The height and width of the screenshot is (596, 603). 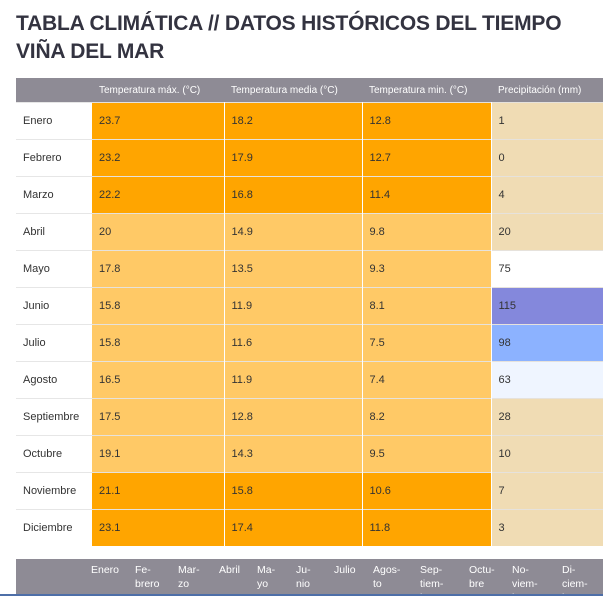 What do you see at coordinates (547, 380) in the screenshot?
I see `precipitation-value: 63` at bounding box center [547, 380].